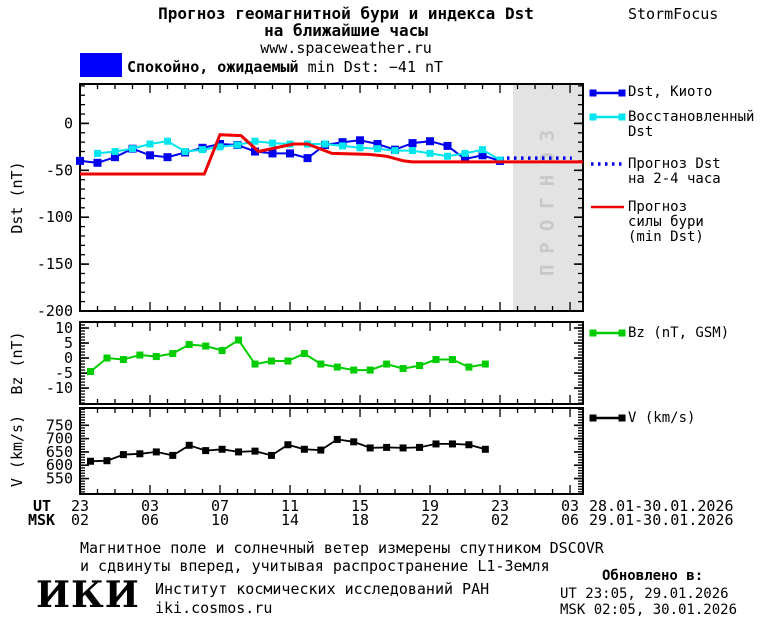 Image resolution: width=760 pixels, height=620 pixels. Describe the element at coordinates (673, 14) in the screenshot. I see `brand-label: StormFocus` at that location.